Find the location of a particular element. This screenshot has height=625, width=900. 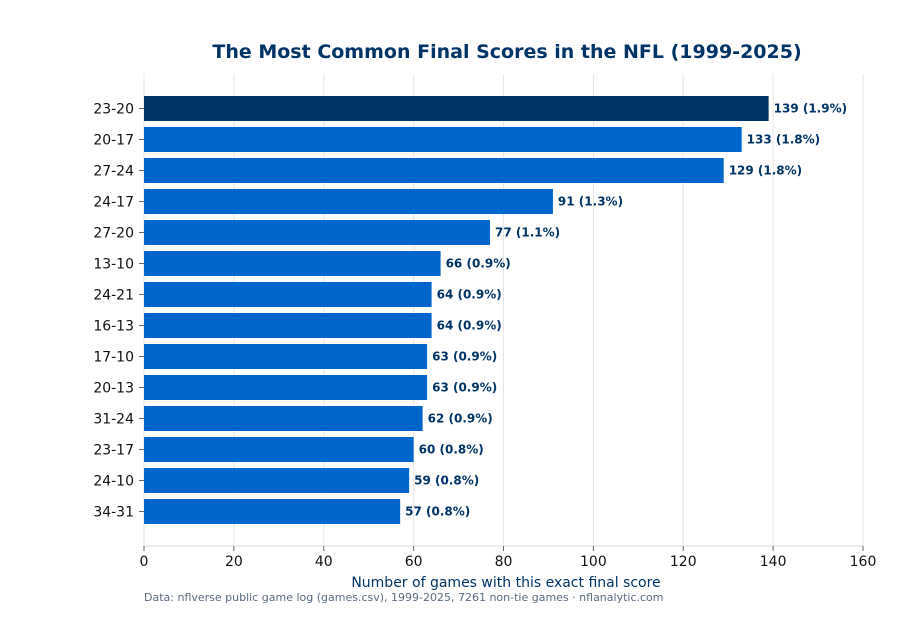

x-tick-label: 140 is located at coordinates (773, 562).